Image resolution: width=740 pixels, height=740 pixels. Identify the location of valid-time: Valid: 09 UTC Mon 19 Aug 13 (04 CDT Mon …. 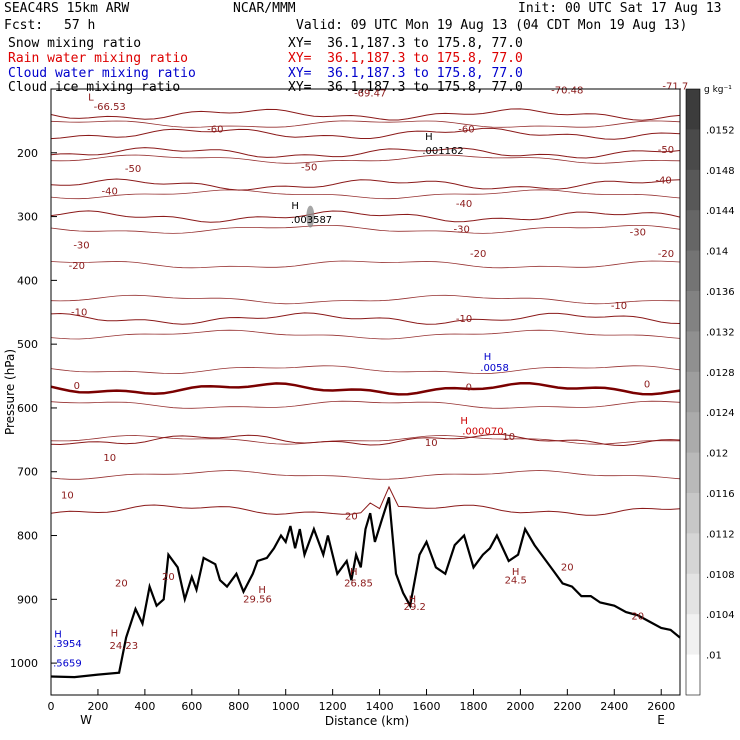
(492, 25).